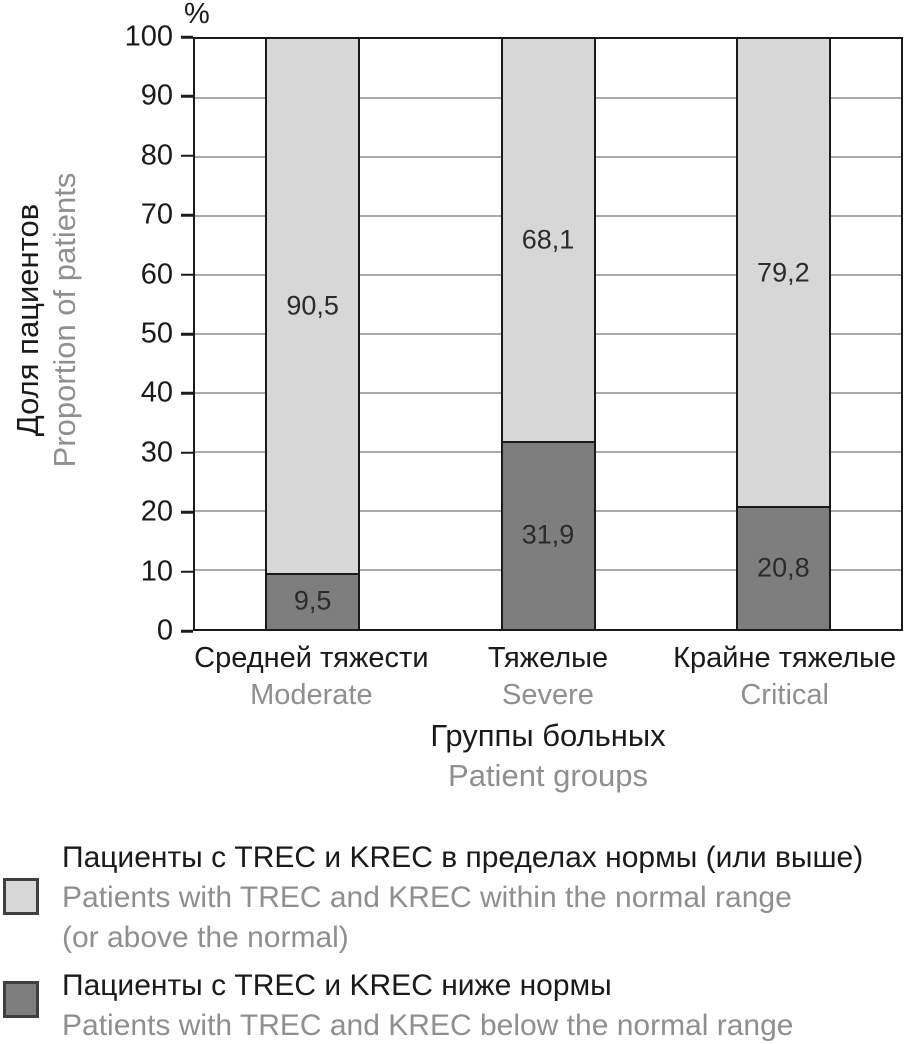  I want to click on bar-value-label-within: 90,5, so click(312, 305).